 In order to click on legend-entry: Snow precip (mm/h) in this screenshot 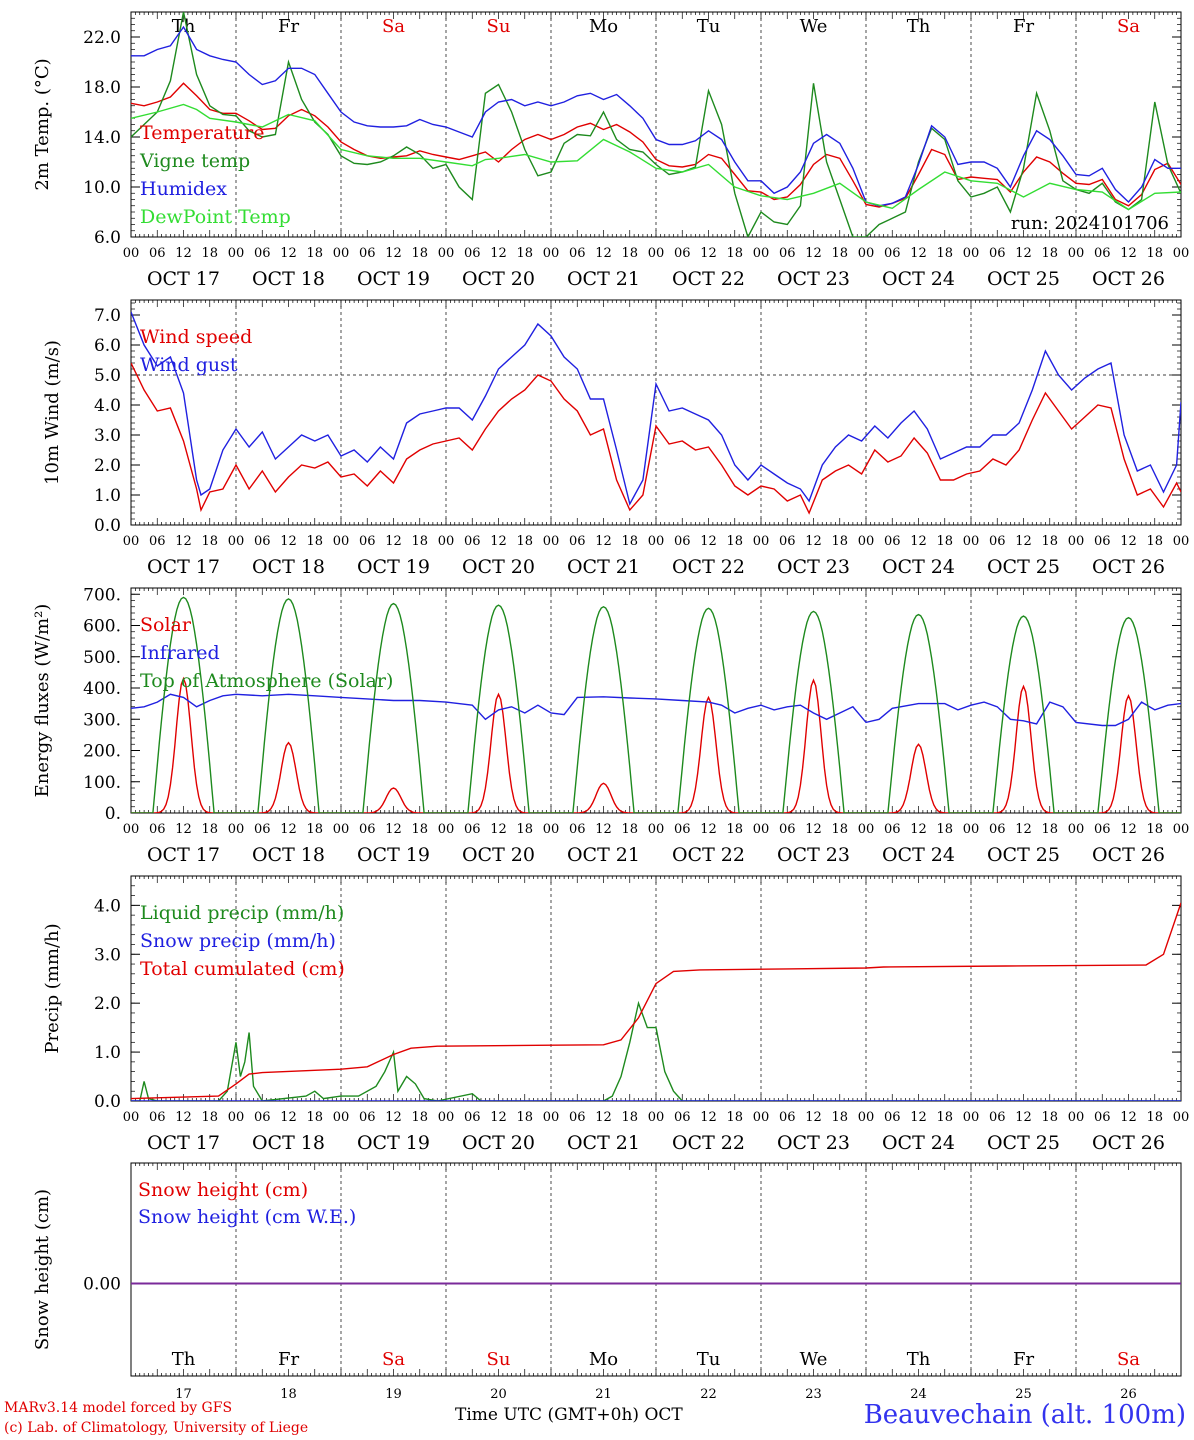, I will do `click(238, 941)`.